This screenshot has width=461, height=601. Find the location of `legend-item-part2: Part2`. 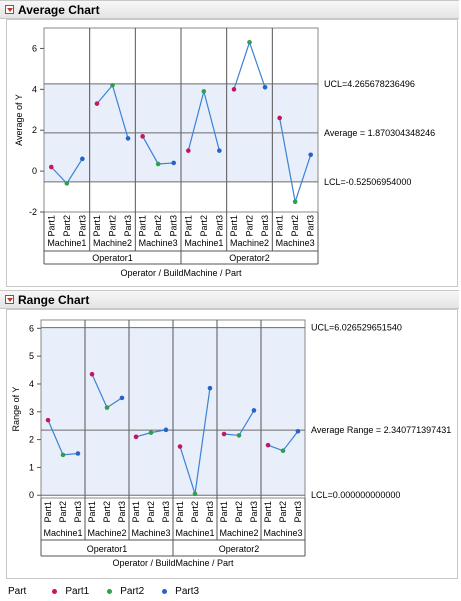

legend-item-part2: Part2 is located at coordinates (125, 591).